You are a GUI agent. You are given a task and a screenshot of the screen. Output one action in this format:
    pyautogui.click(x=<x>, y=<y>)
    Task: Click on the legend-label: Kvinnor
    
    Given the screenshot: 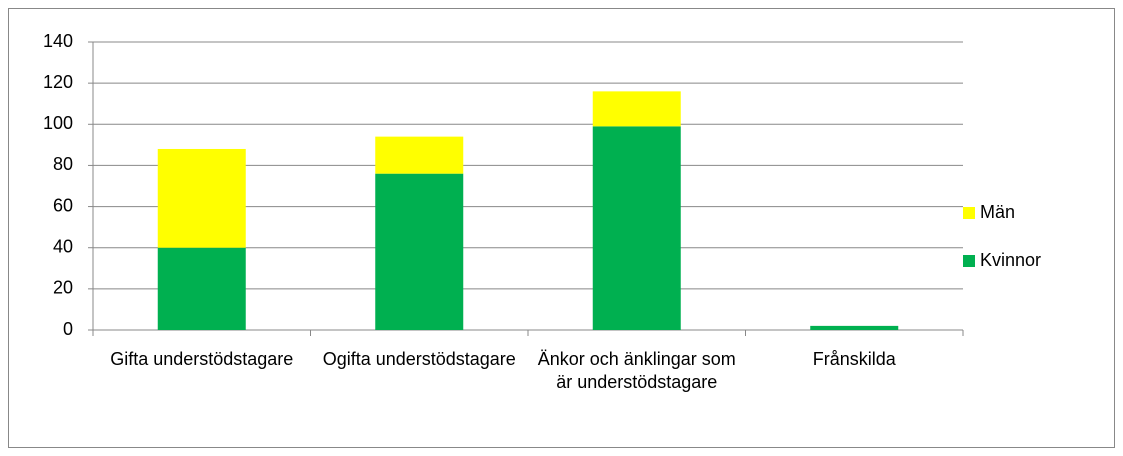 What is the action you would take?
    pyautogui.click(x=1010, y=260)
    